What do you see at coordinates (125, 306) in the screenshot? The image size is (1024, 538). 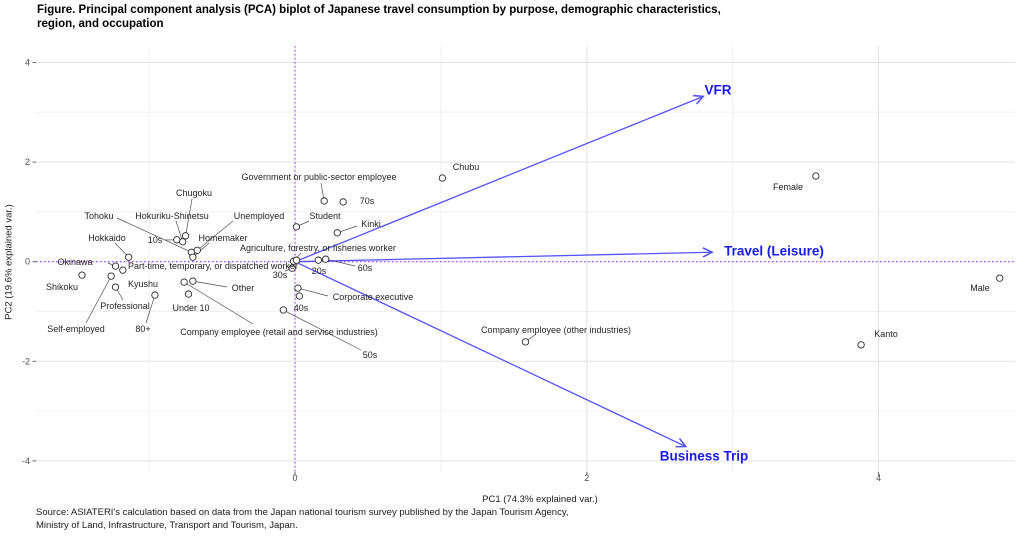 I see `point-label: Professional` at bounding box center [125, 306].